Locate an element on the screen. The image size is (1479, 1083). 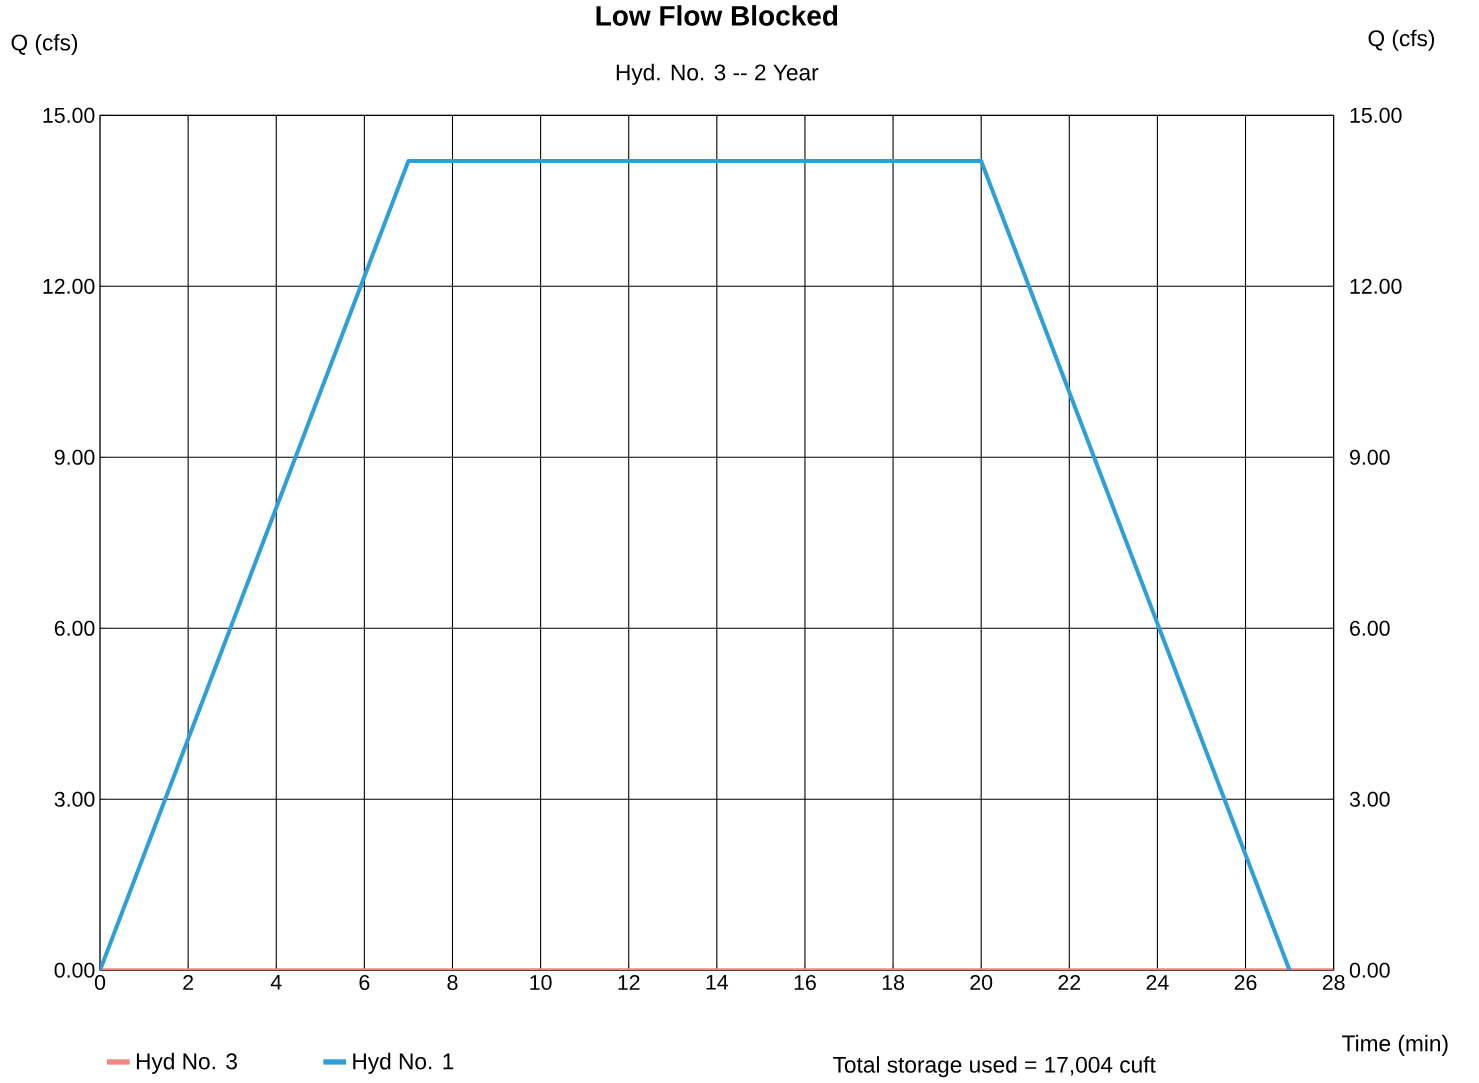
y-tick-label: 12.00 is located at coordinates (69, 286).